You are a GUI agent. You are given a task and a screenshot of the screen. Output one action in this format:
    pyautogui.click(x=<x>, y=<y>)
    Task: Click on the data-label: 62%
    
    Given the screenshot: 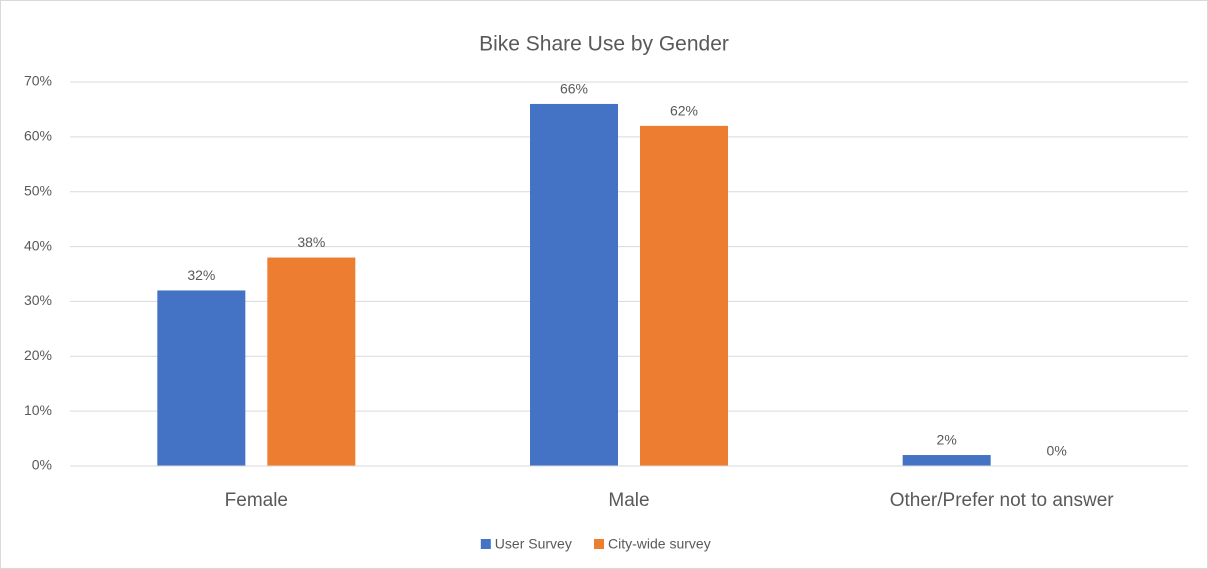 What is the action you would take?
    pyautogui.click(x=684, y=111)
    